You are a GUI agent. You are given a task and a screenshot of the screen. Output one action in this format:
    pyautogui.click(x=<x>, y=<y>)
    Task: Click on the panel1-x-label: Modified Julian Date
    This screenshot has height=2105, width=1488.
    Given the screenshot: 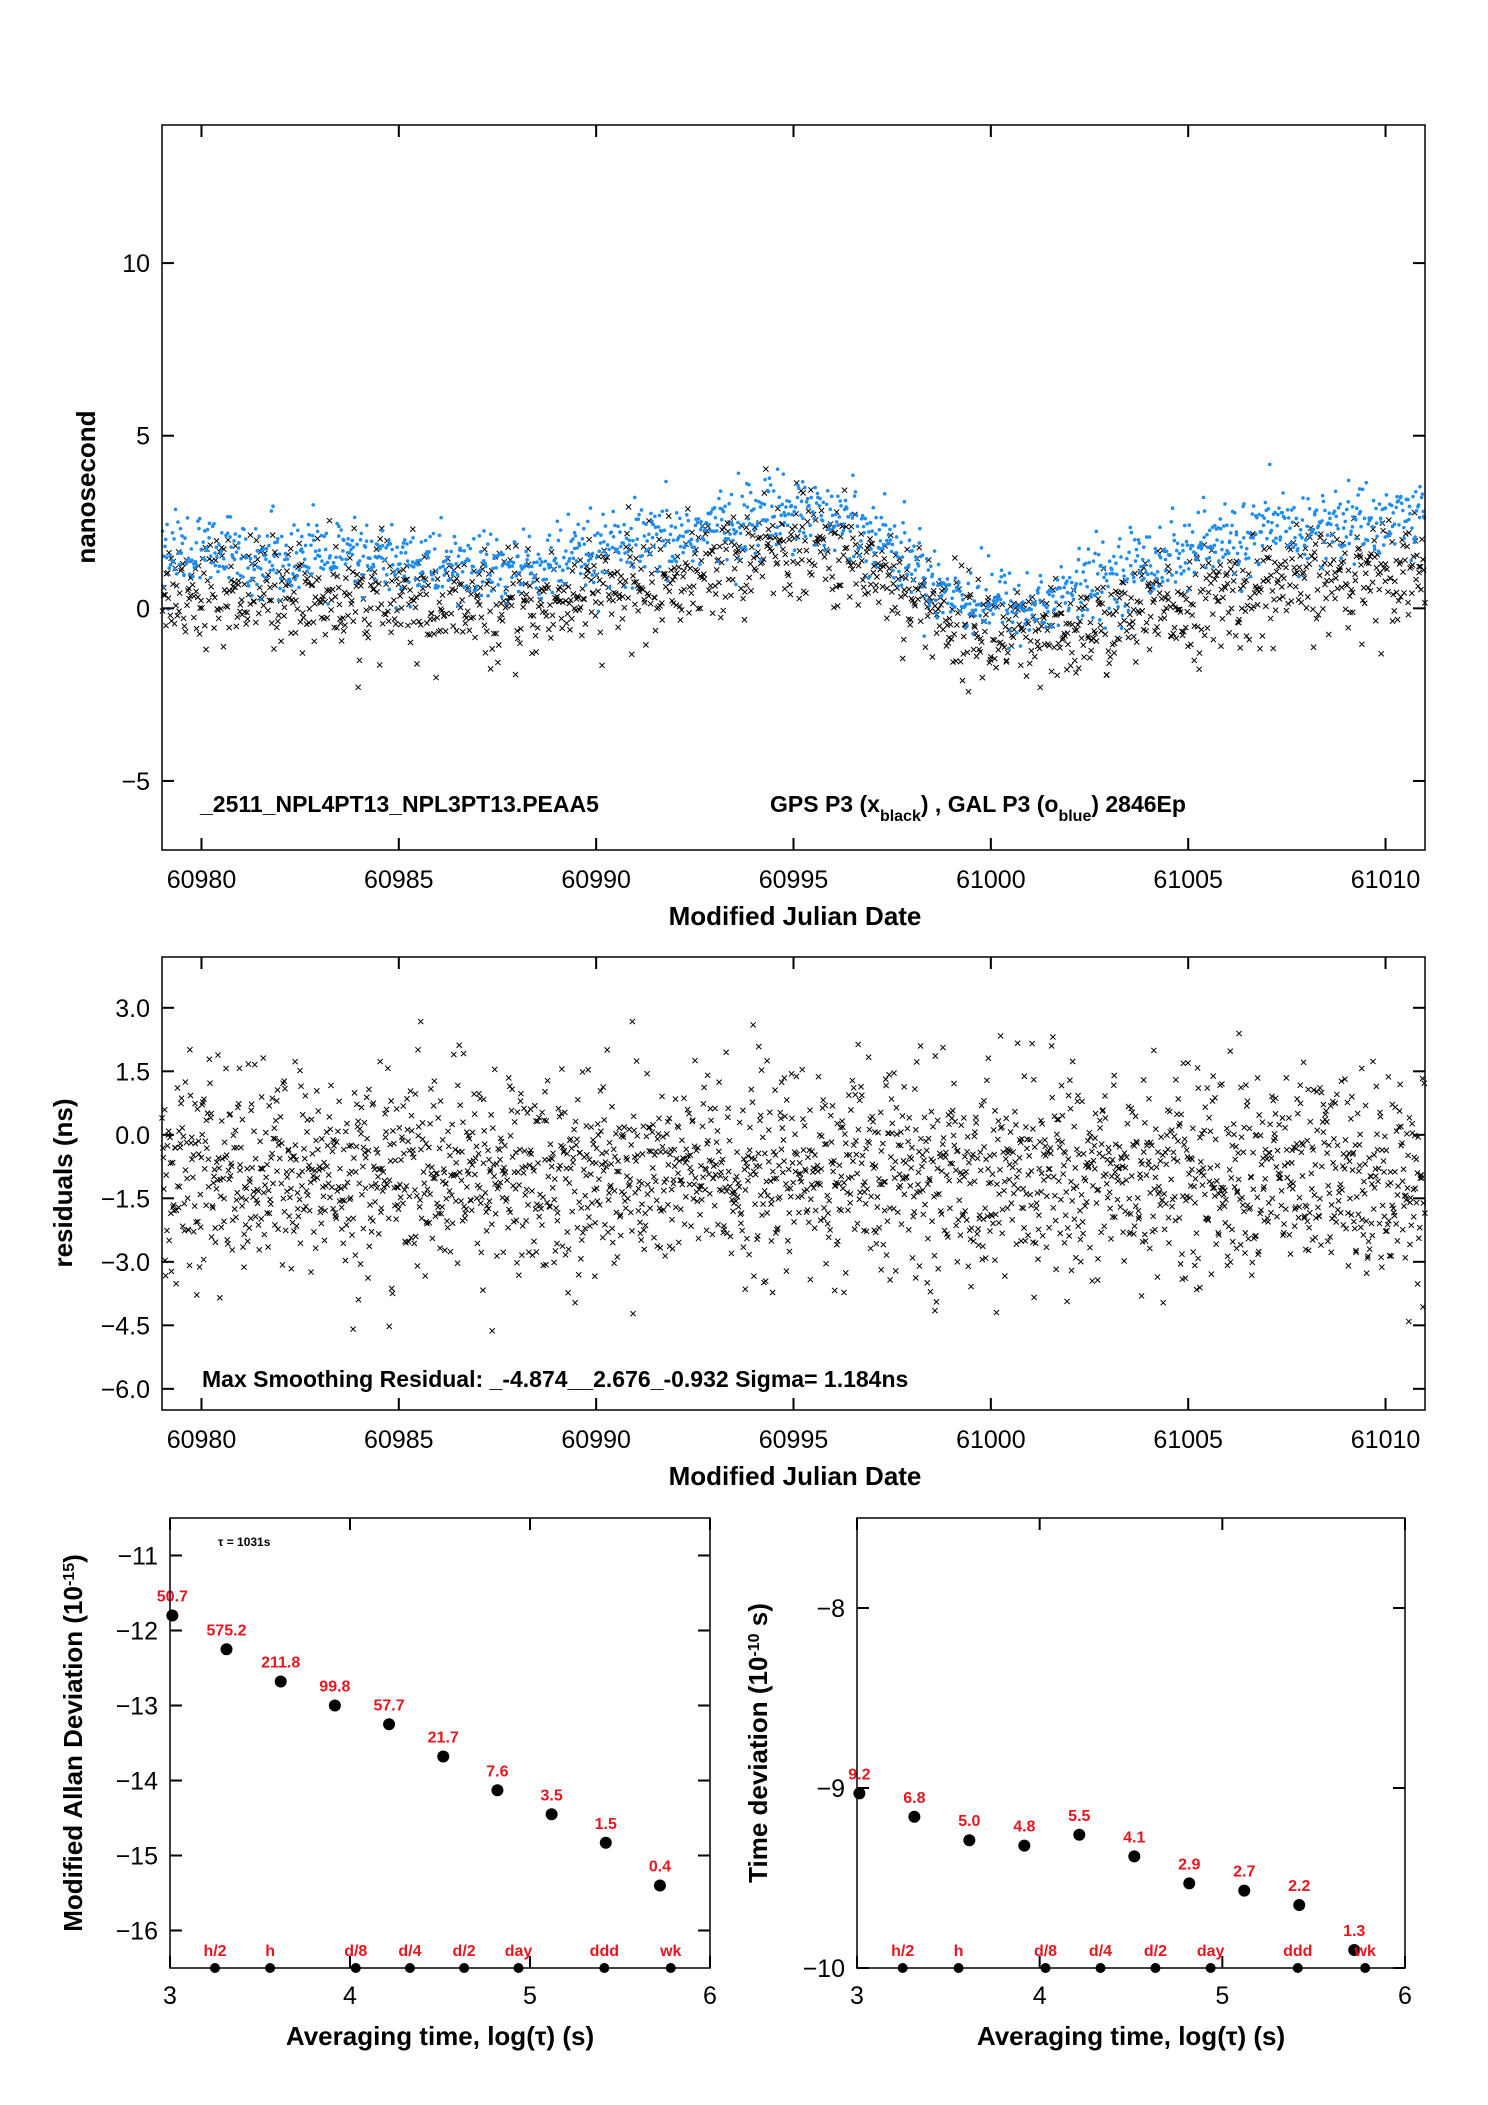 What is the action you would take?
    pyautogui.click(x=795, y=916)
    